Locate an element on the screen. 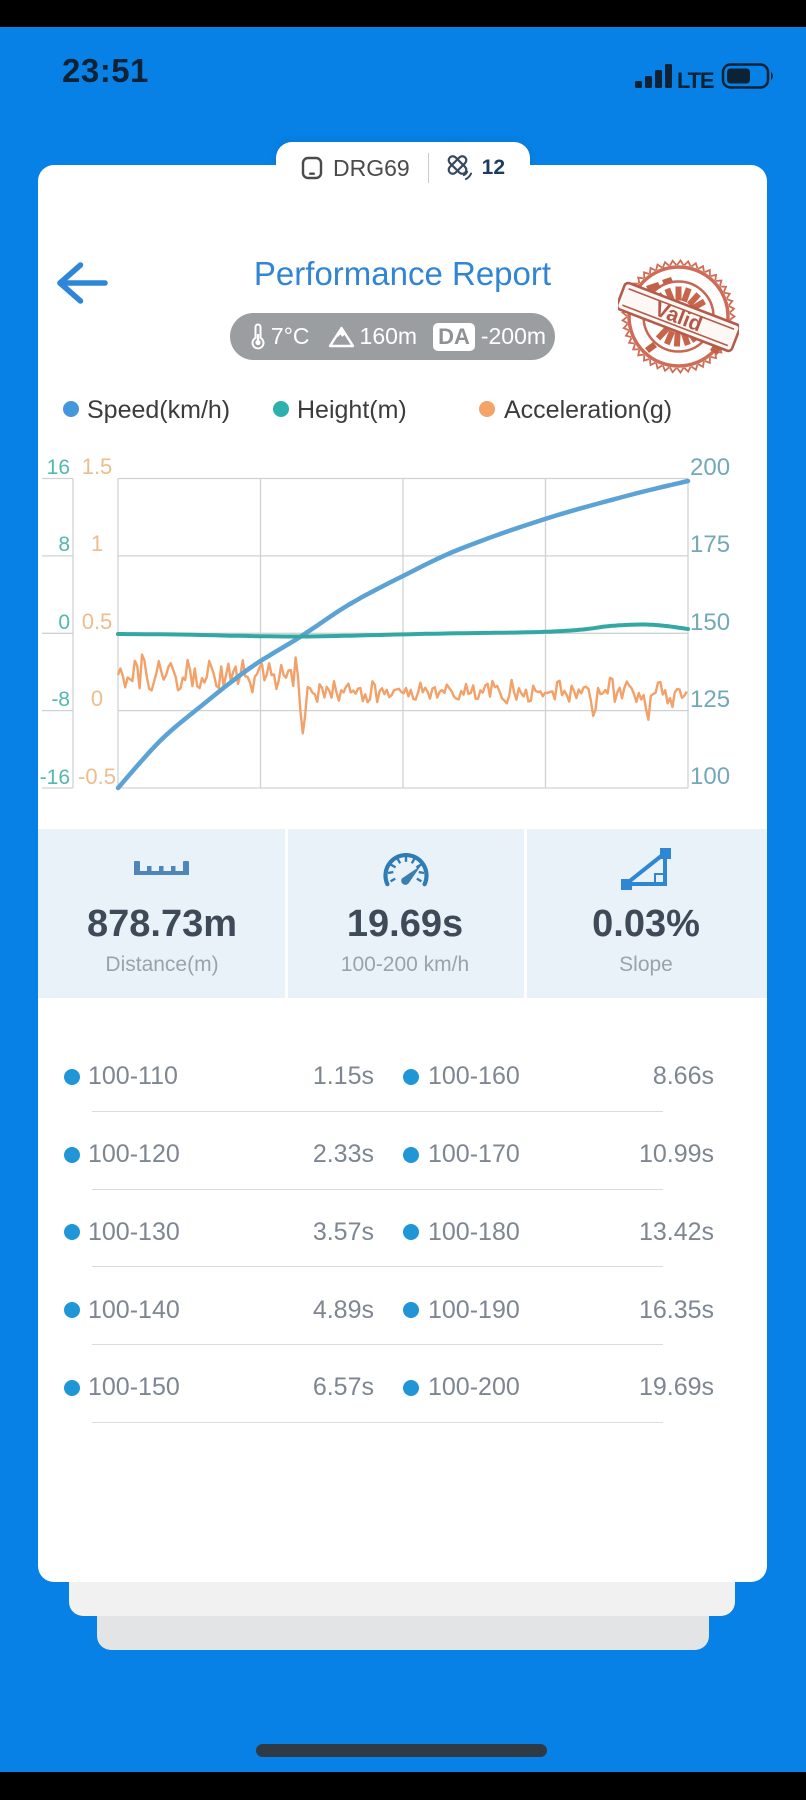  svg-text: LTE is located at coordinates (695, 80).